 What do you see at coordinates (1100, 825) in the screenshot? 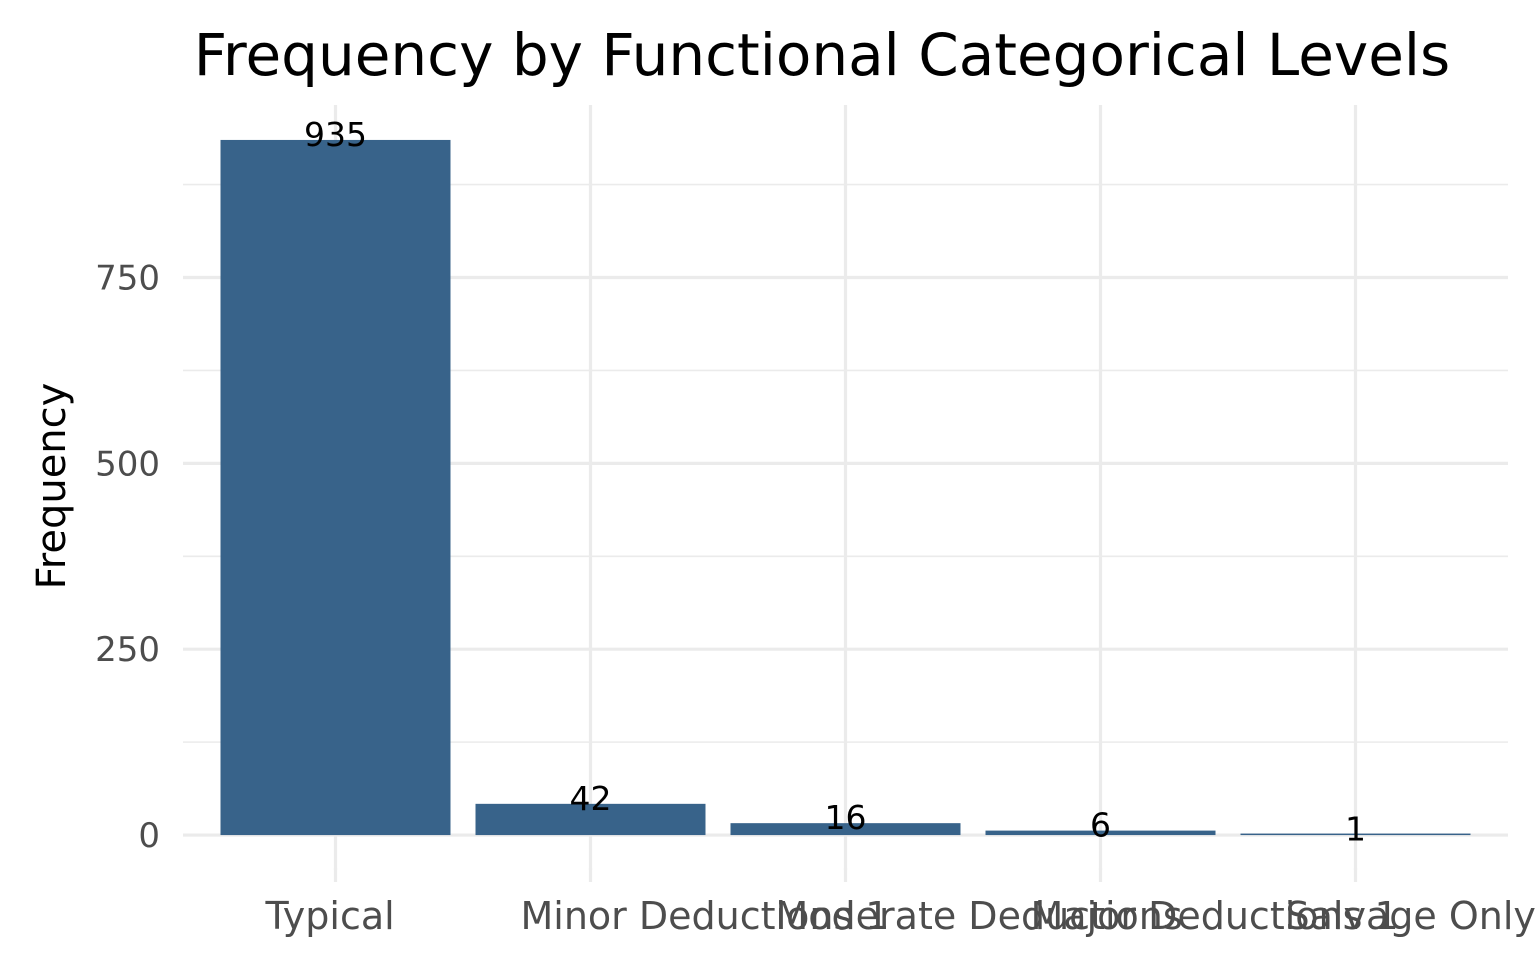
I see `data-label-3: 6` at bounding box center [1100, 825].